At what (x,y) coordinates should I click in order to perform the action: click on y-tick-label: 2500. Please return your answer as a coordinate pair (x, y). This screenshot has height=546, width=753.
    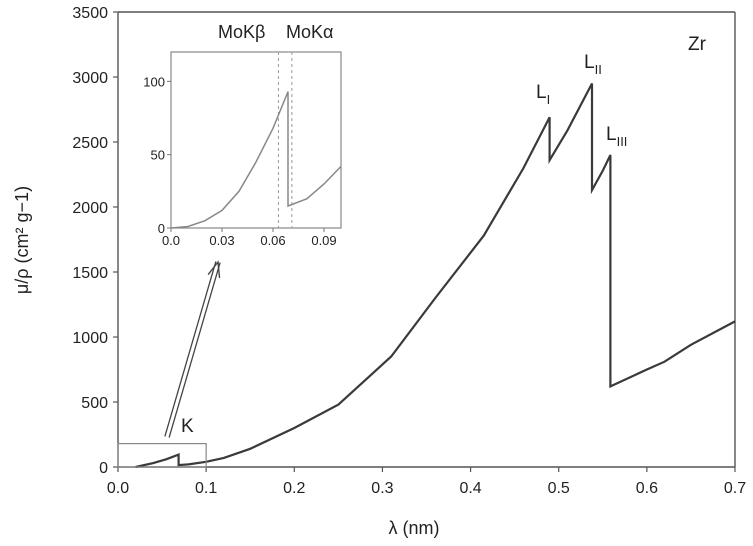
    Looking at the image, I should click on (90, 143).